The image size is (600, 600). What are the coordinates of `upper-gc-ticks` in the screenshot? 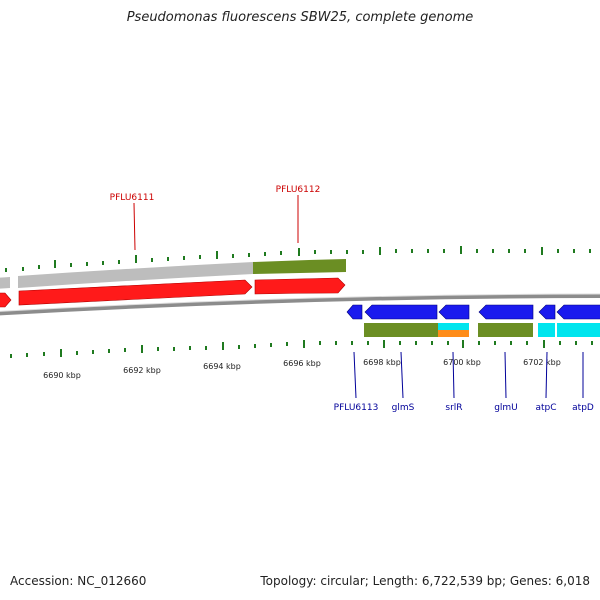 It's located at (298, 259).